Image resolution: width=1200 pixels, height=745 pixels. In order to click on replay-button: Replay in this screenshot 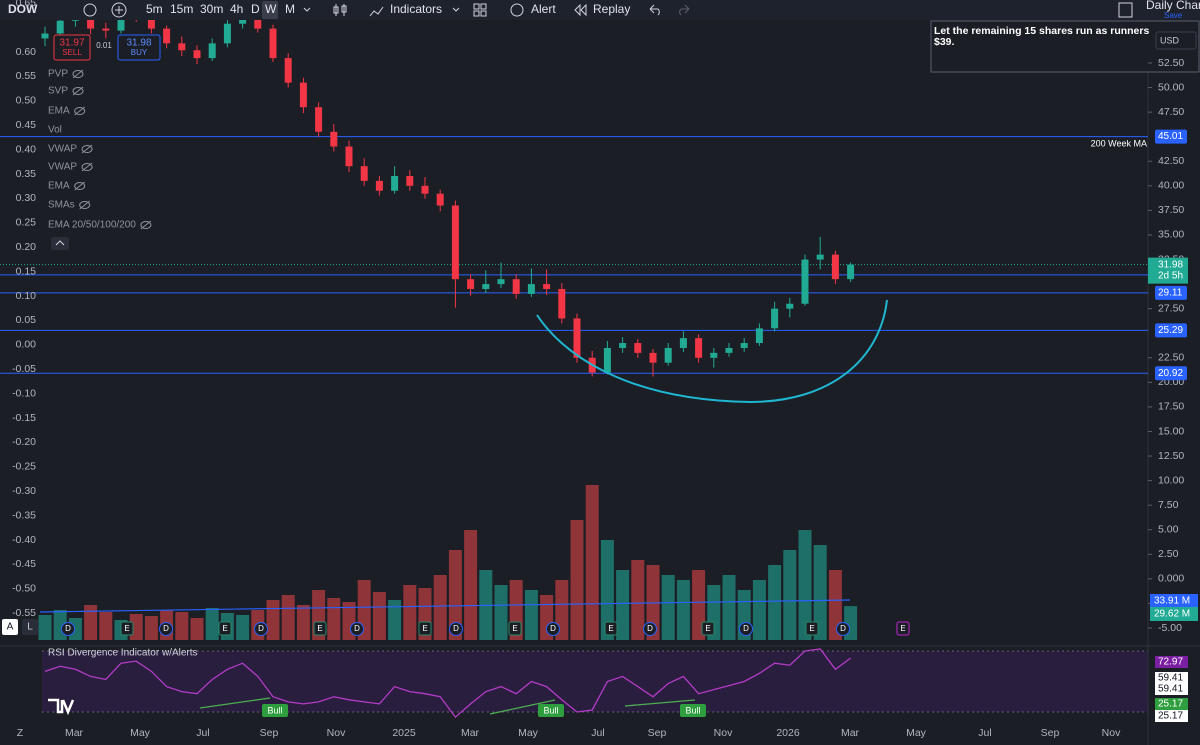, I will do `click(611, 9)`.